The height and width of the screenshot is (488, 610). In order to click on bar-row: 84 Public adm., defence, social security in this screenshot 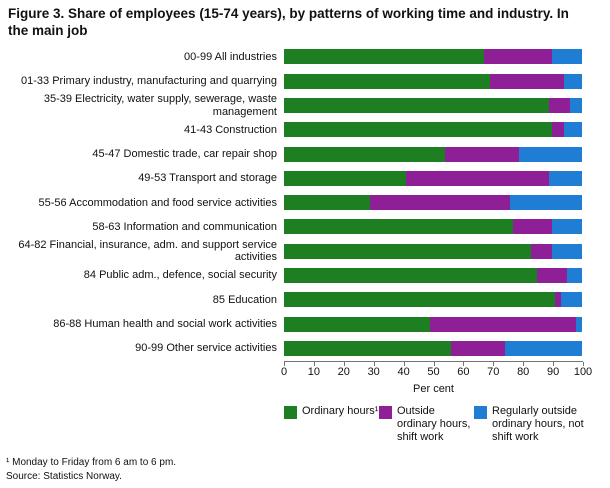, I will do `click(309, 275)`.